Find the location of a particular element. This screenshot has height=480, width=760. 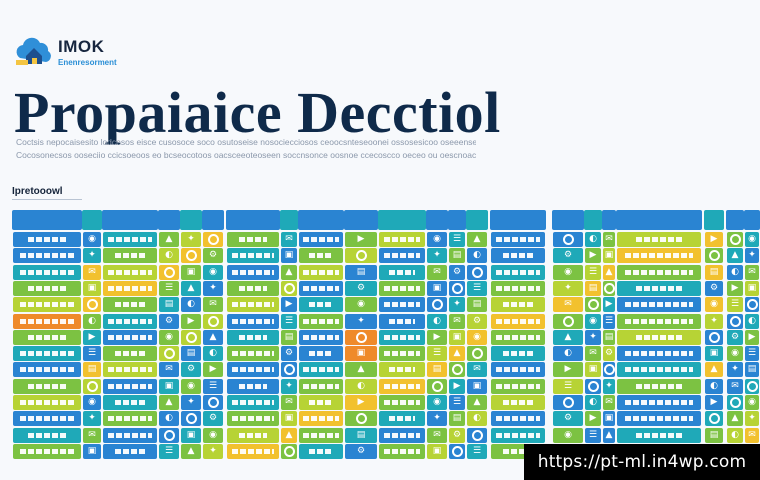

page-title: Propaiaice Decctiol is located at coordinates (257, 112).